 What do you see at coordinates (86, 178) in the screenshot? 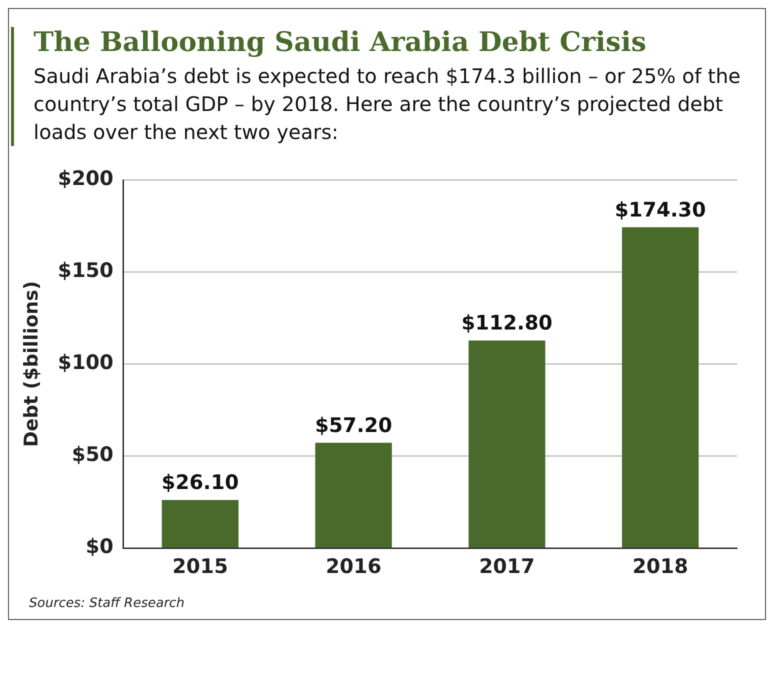
I see `y-tick-label: $200` at bounding box center [86, 178].